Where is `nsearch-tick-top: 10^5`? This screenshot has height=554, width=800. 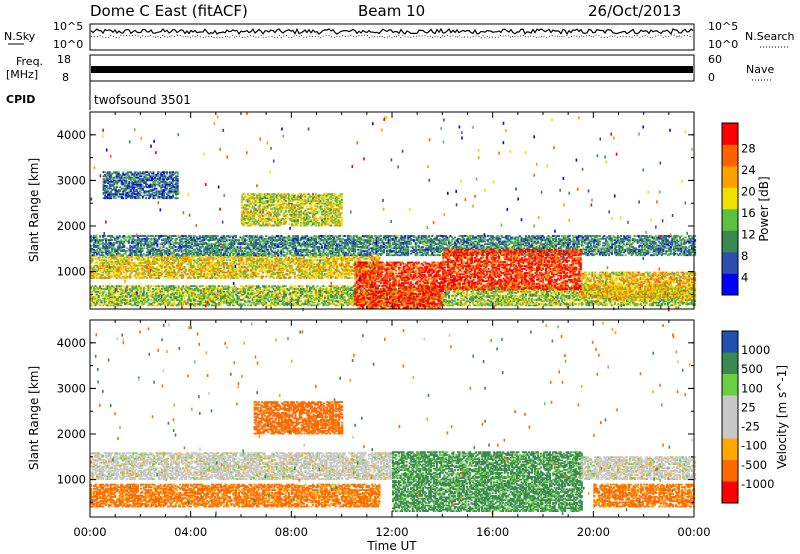 nsearch-tick-top: 10^5 is located at coordinates (723, 26).